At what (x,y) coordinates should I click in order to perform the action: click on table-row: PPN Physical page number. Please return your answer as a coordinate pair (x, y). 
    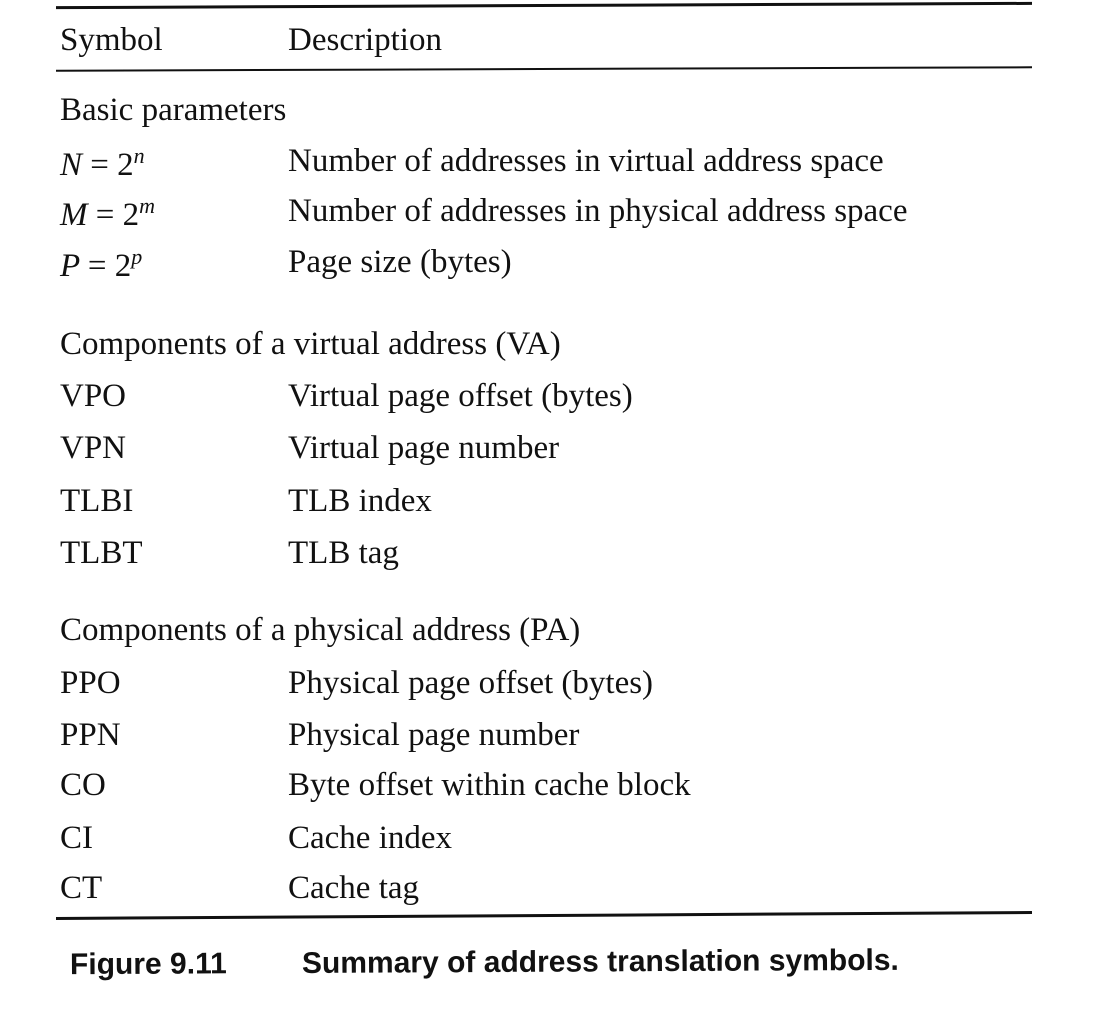
    Looking at the image, I should click on (551, 742).